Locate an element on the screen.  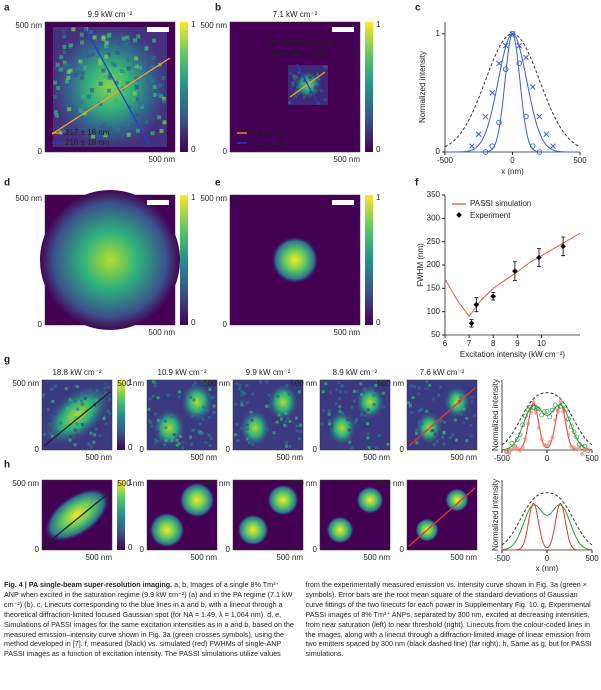
linecut is located at coordinates (442, 517).